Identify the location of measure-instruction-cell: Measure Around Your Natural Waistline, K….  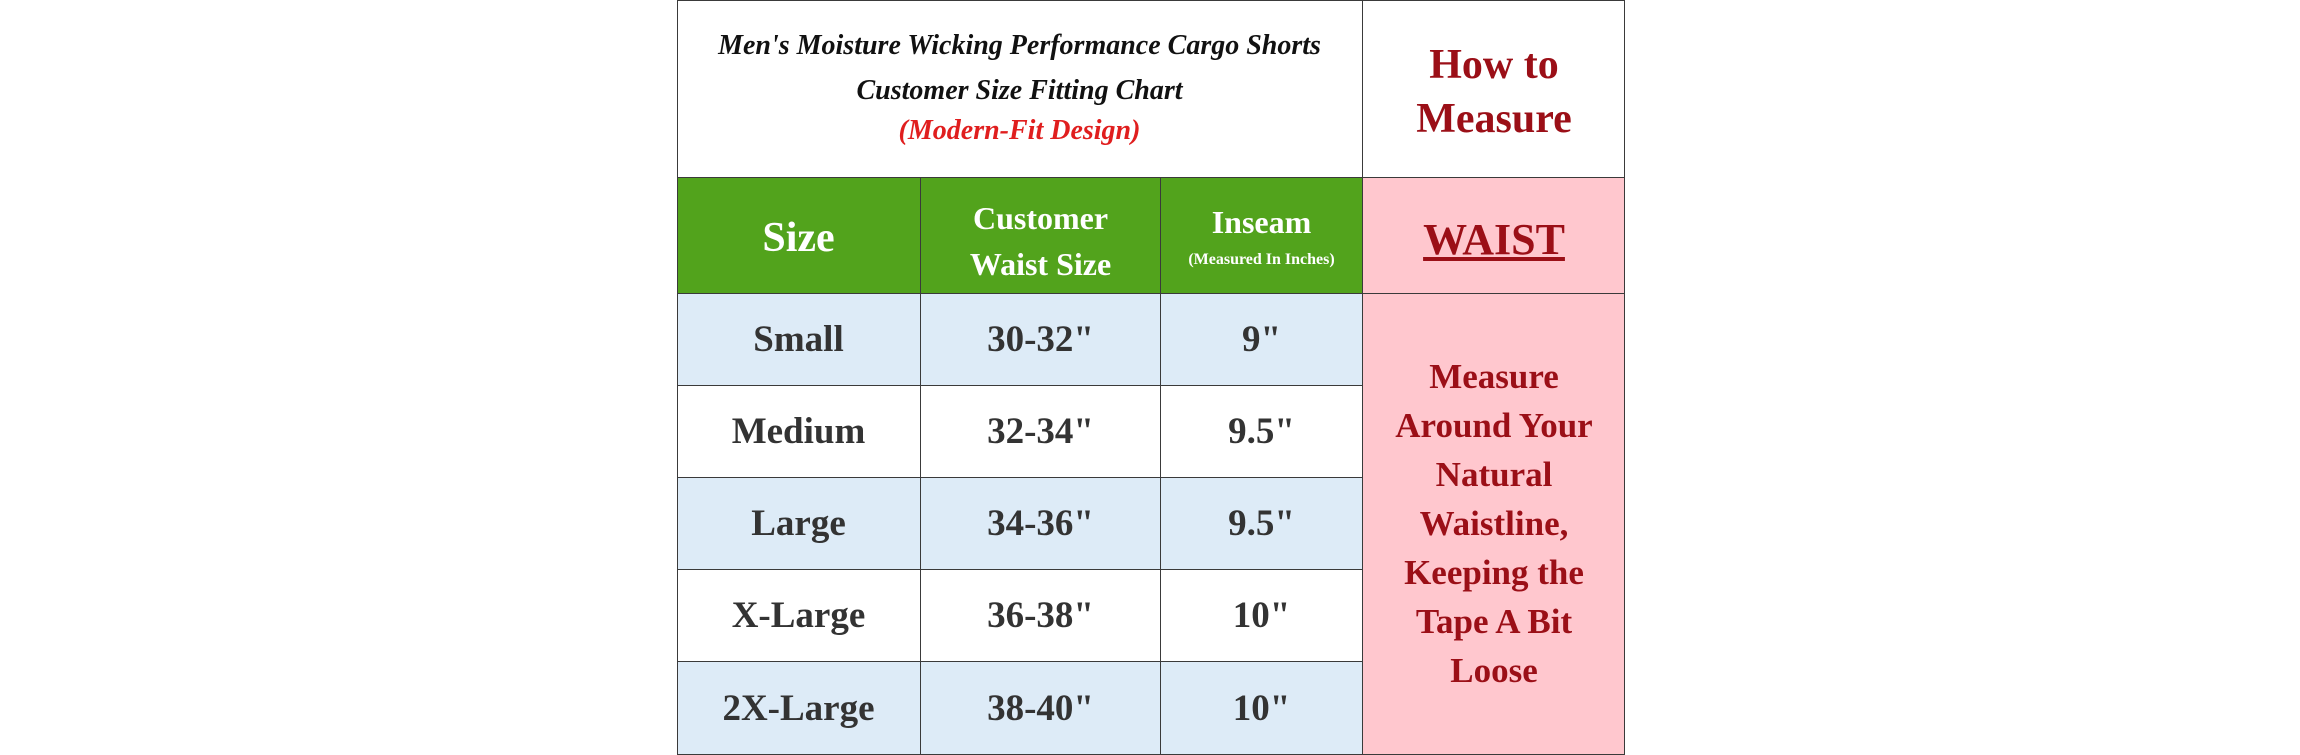
(1494, 524).